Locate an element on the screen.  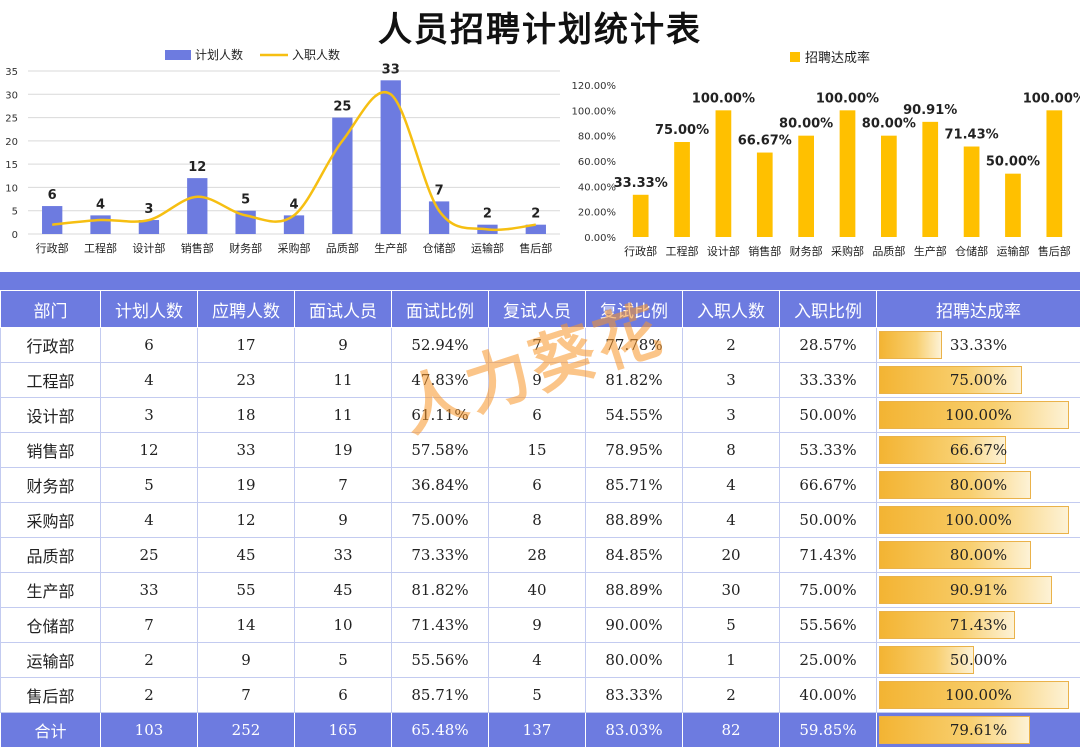
table-header-row: 部门 计划人数 应聘人数 面试人员 面试比例 复试人员 复试比例 入职人数 入职比例 招聘达成率 is located at coordinates (540, 309).